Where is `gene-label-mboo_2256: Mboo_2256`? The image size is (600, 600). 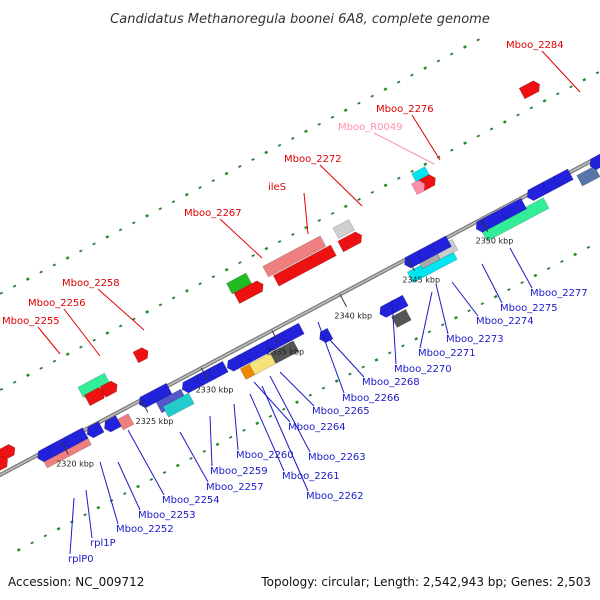
gene-label-mboo_2256: Mboo_2256 is located at coordinates (57, 303).